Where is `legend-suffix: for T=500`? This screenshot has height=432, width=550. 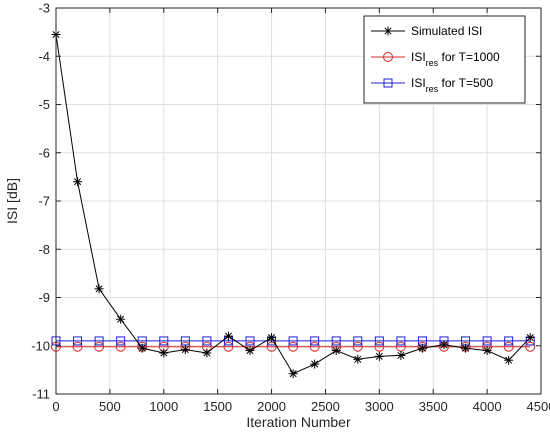 legend-suffix: for T=500 is located at coordinates (465, 83).